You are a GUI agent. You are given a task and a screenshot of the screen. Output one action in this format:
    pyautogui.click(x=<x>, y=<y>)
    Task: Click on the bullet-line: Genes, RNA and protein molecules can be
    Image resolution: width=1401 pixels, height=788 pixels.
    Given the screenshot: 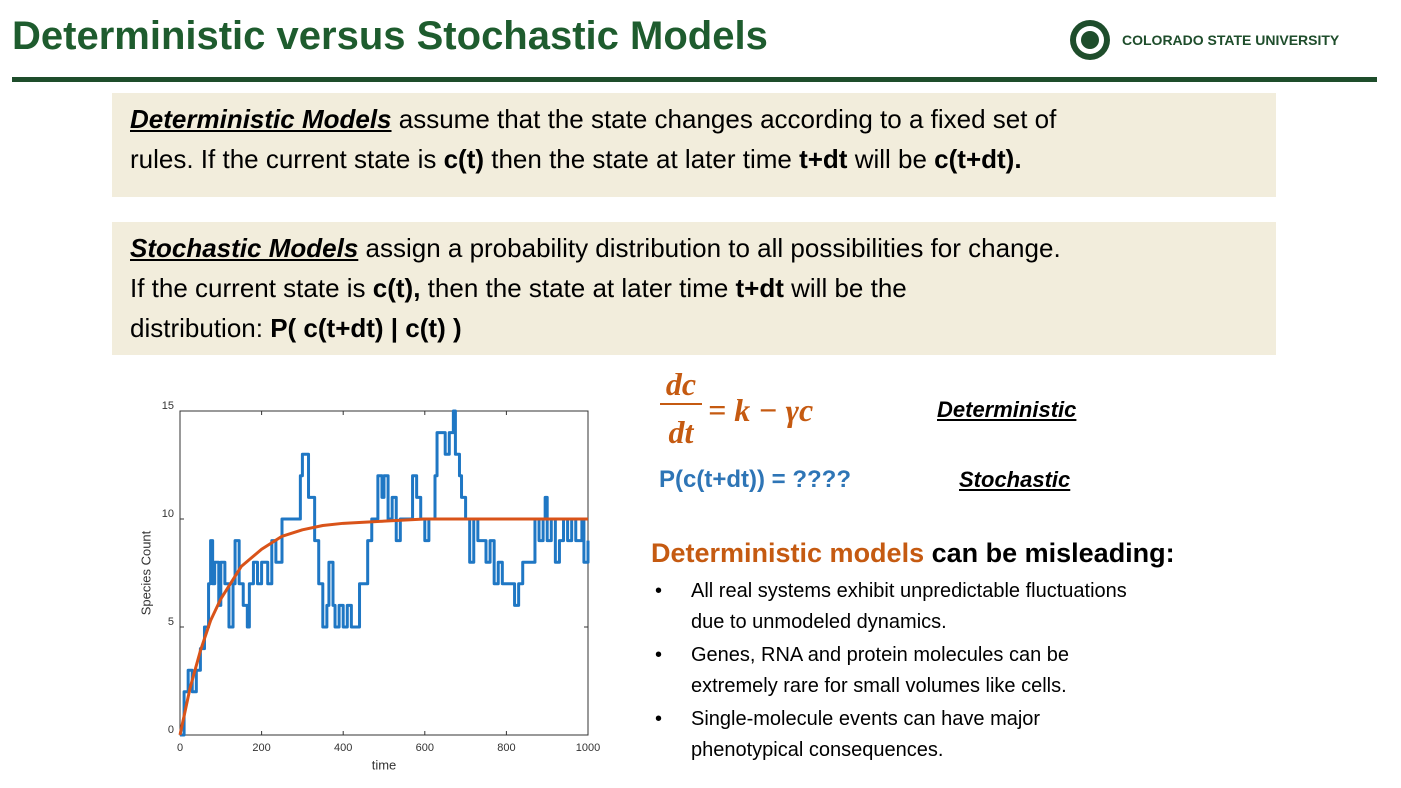 What is the action you would take?
    pyautogui.click(x=880, y=655)
    